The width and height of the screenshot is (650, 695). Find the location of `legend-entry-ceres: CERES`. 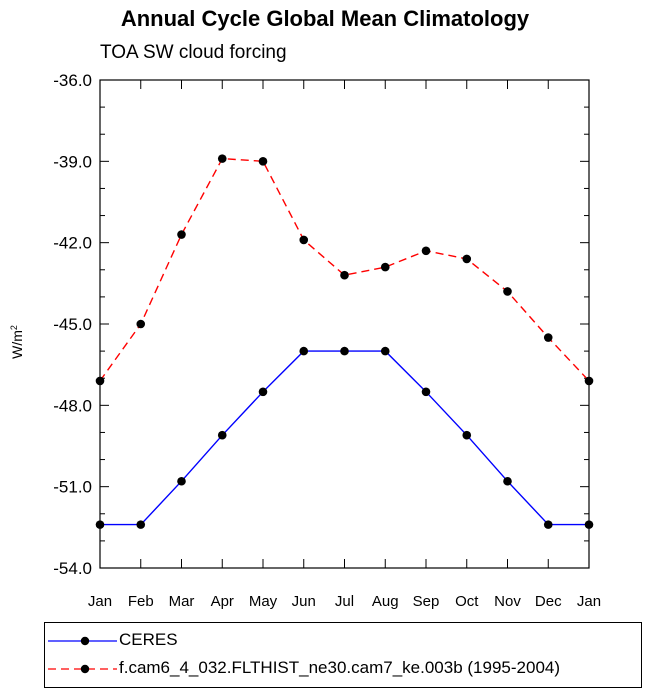

legend-entry-ceres: CERES is located at coordinates (343, 641).